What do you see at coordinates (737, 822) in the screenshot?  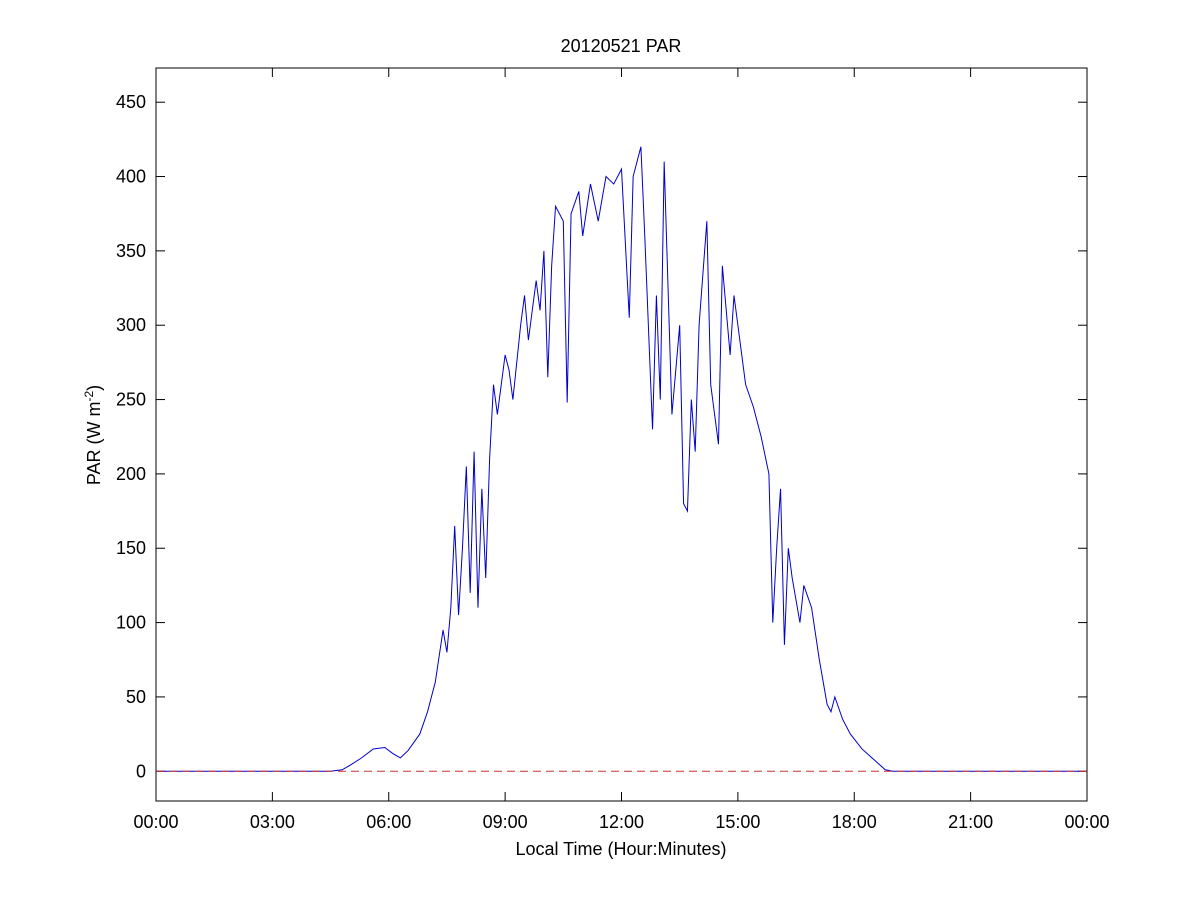 I see `x-tick-label: 15:00` at bounding box center [737, 822].